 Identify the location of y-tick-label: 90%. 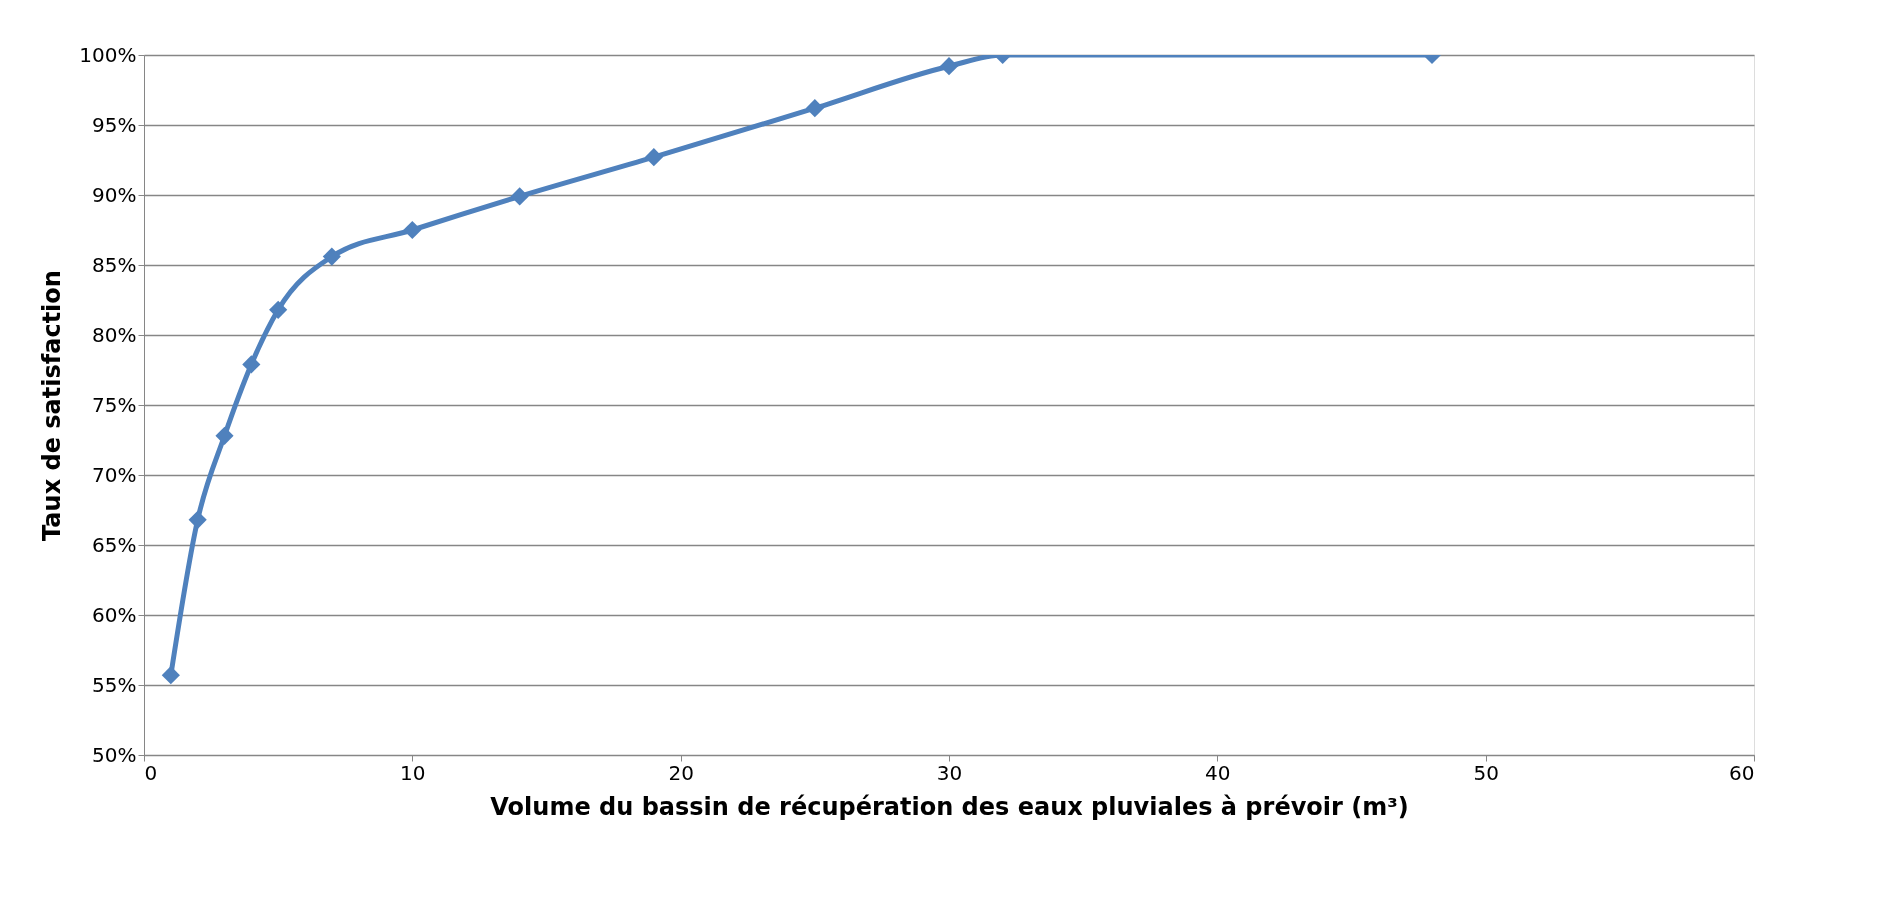
(114, 194).